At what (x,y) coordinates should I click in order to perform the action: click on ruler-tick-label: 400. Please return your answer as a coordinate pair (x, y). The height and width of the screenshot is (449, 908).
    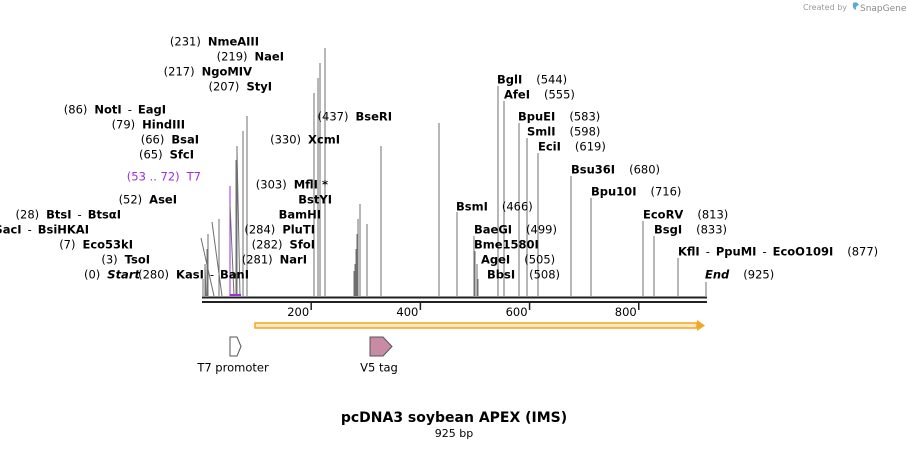
    Looking at the image, I should click on (407, 312).